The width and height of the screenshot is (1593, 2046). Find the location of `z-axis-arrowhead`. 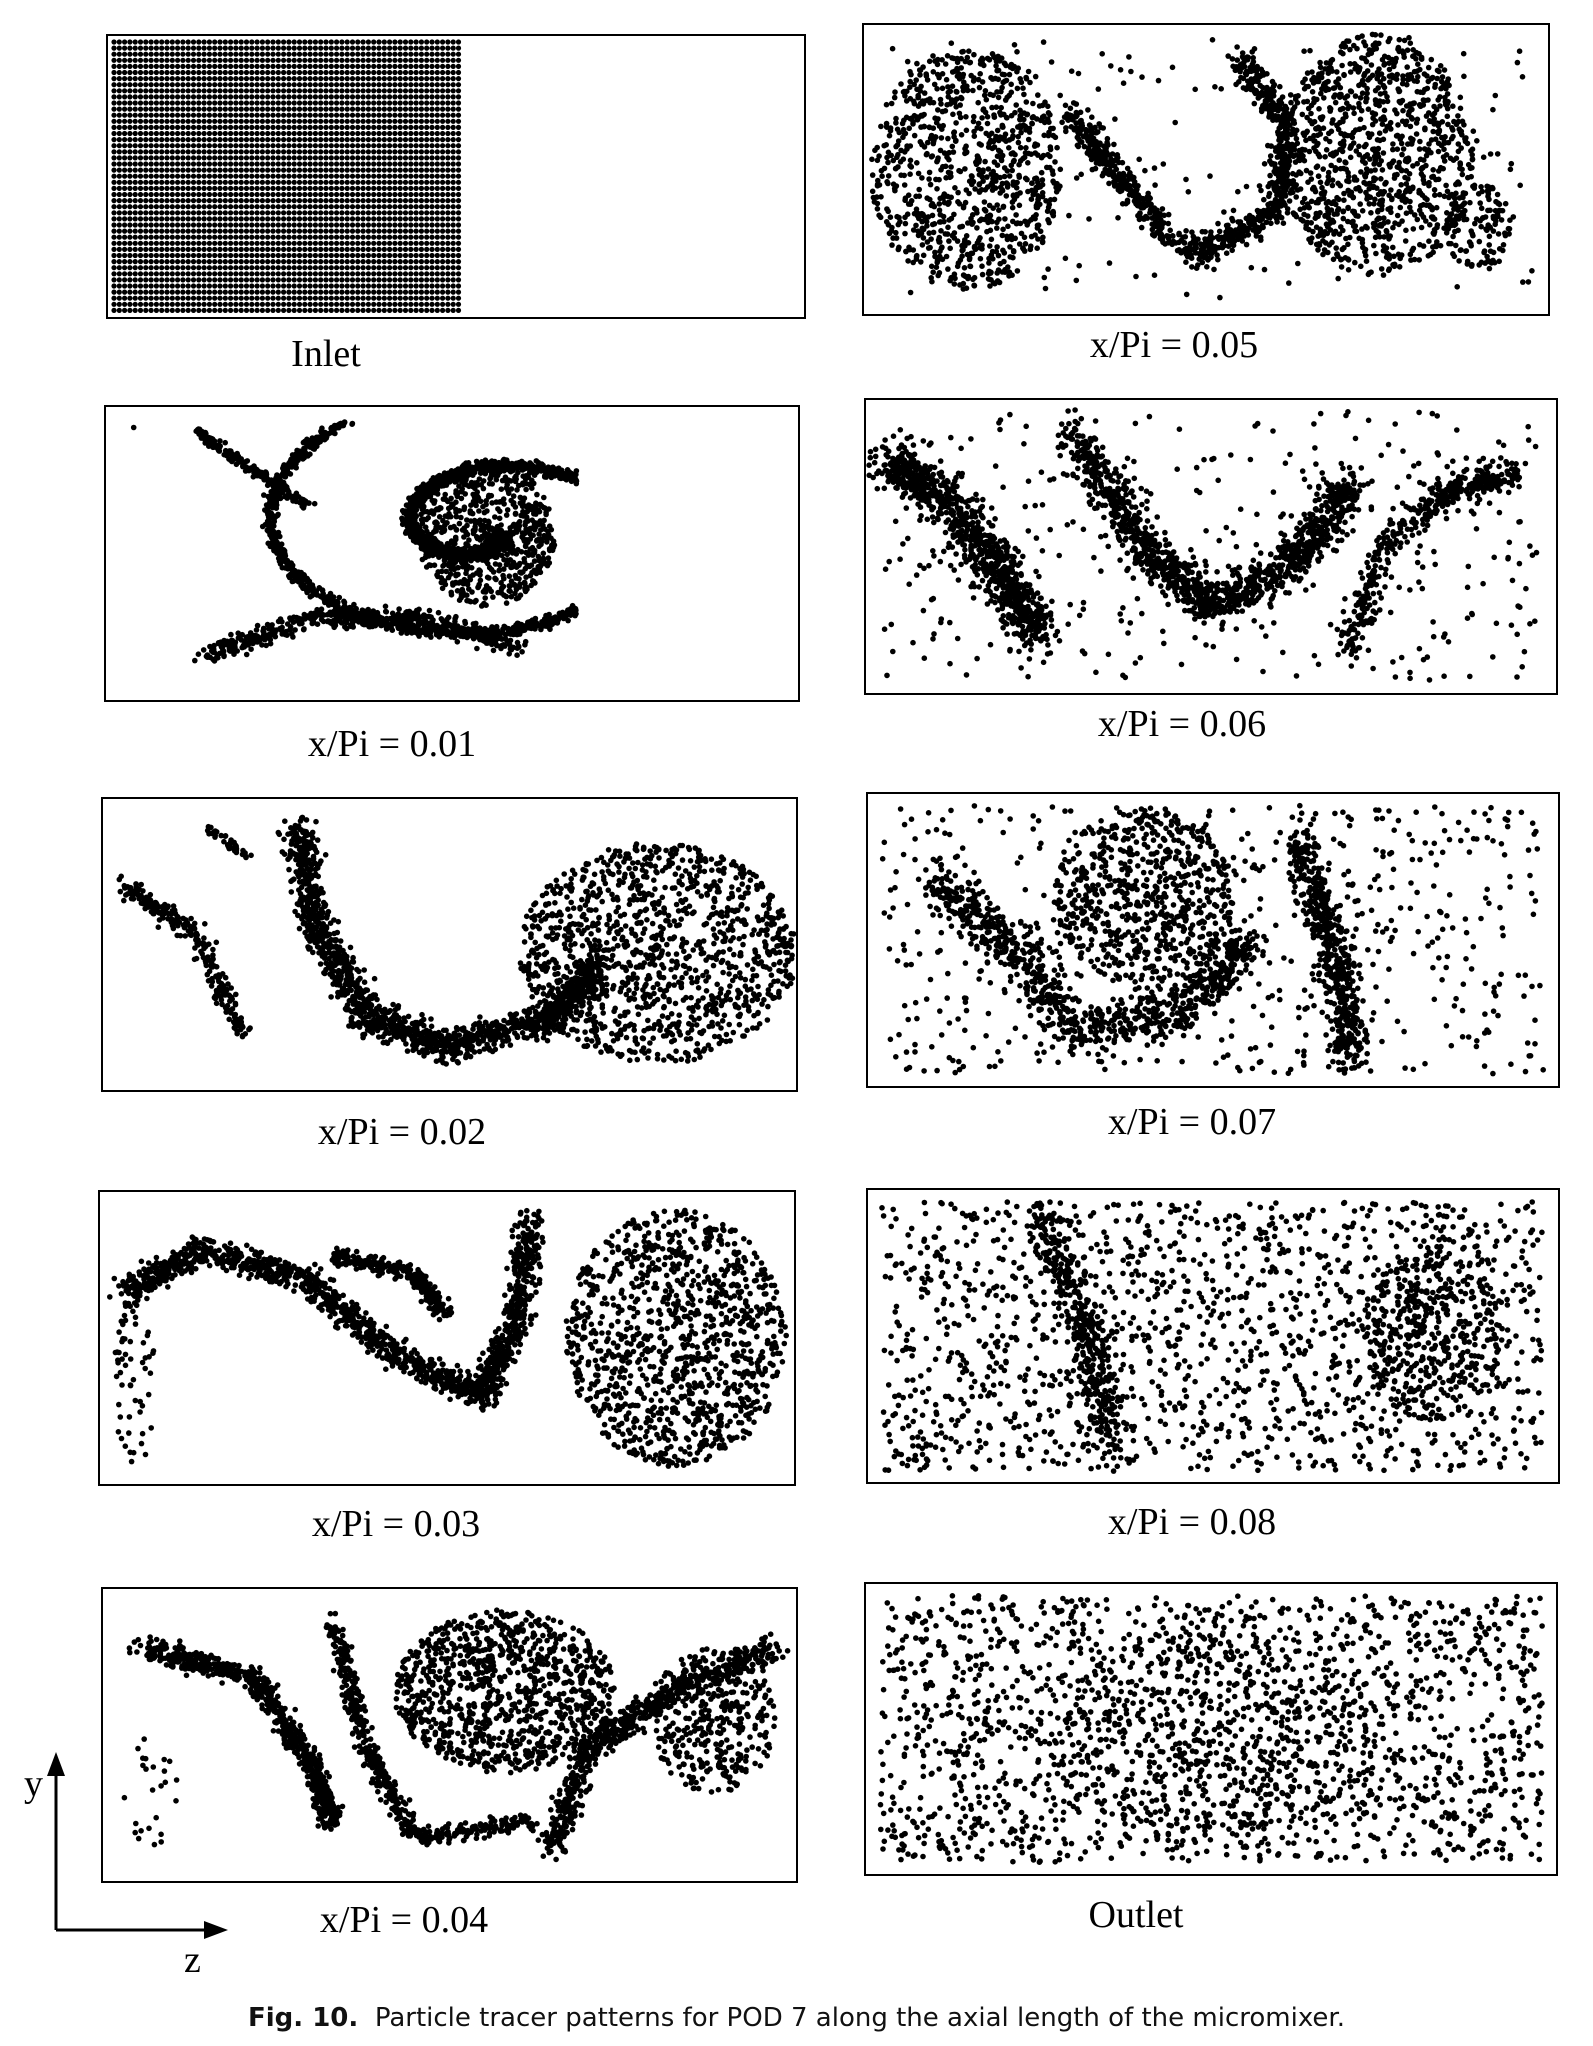

z-axis-arrowhead is located at coordinates (216, 1930).